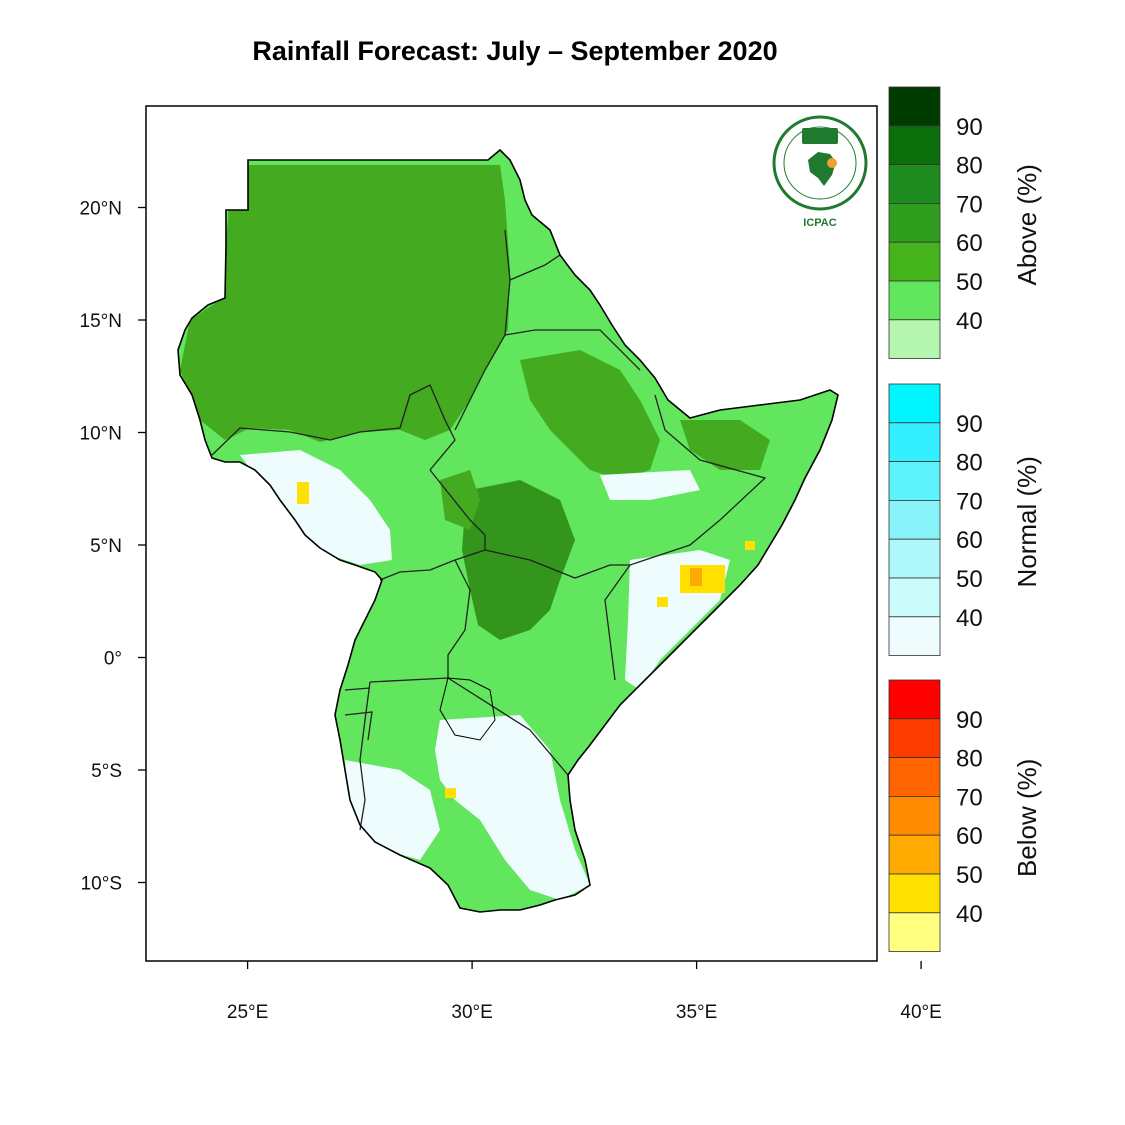  I want to click on y-tick-label: 10°S, so click(101, 884).